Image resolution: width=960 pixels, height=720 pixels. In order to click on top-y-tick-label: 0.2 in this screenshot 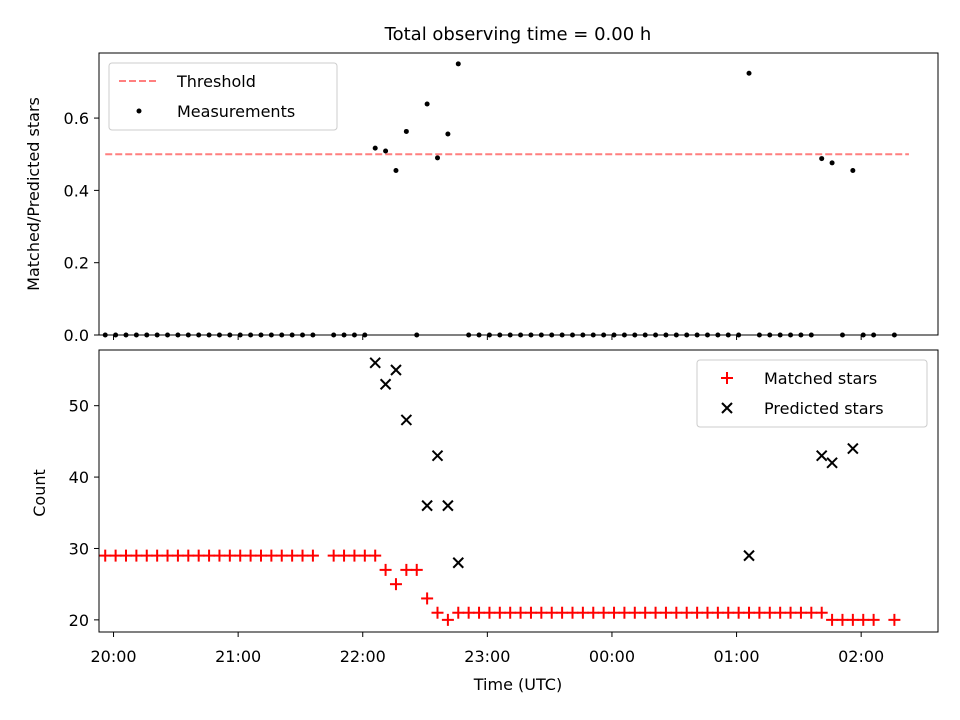, I will do `click(76, 263)`.